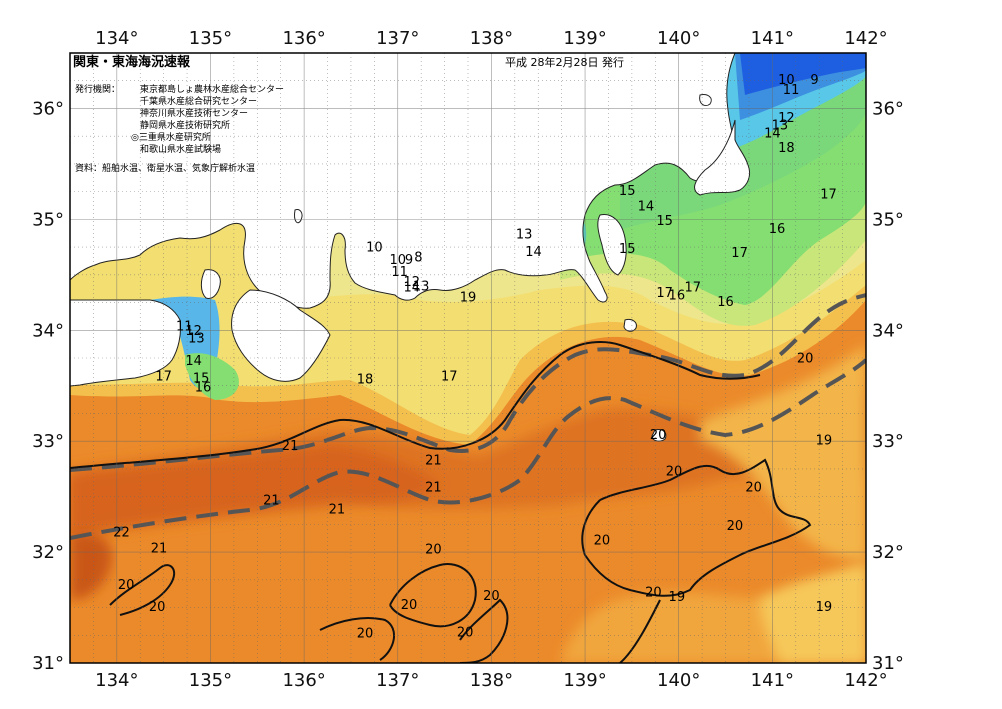 The height and width of the screenshot is (709, 1002). What do you see at coordinates (888, 386) in the screenshot?
I see `latitude-labels-right: 36° 35° 34° 33° 32° 31°` at bounding box center [888, 386].